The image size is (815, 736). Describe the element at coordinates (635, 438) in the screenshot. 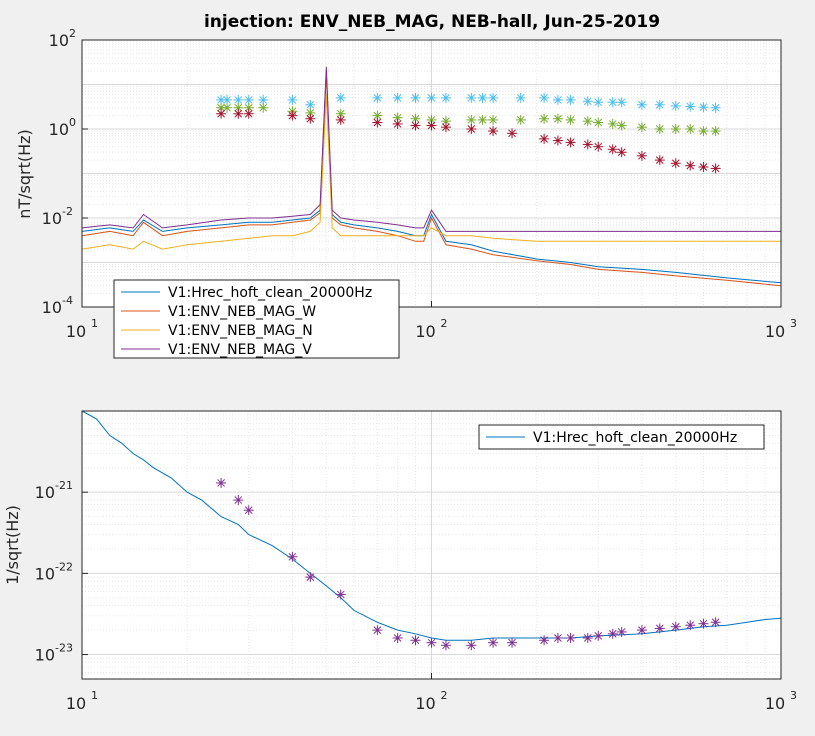

I see `legend-label: V1:Hrec_hoft_clean_20000Hz` at that location.